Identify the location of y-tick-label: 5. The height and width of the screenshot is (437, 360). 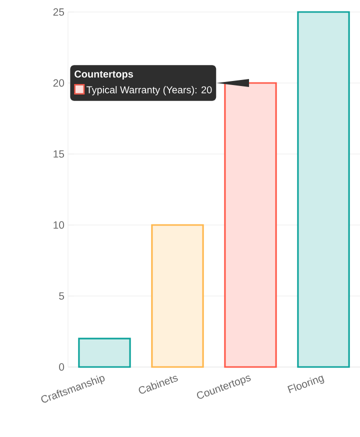
(61, 296).